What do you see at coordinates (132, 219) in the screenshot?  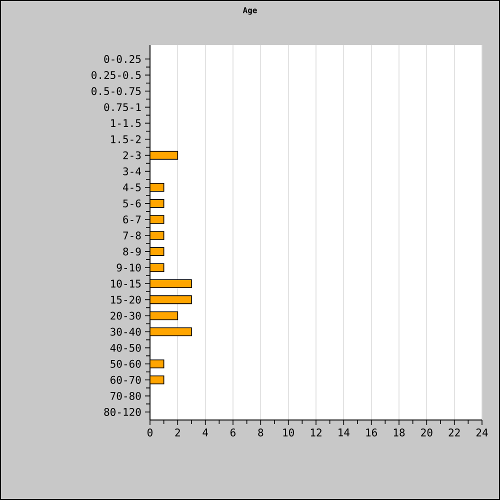 I see `y-tick-label: 6-7` at bounding box center [132, 219].